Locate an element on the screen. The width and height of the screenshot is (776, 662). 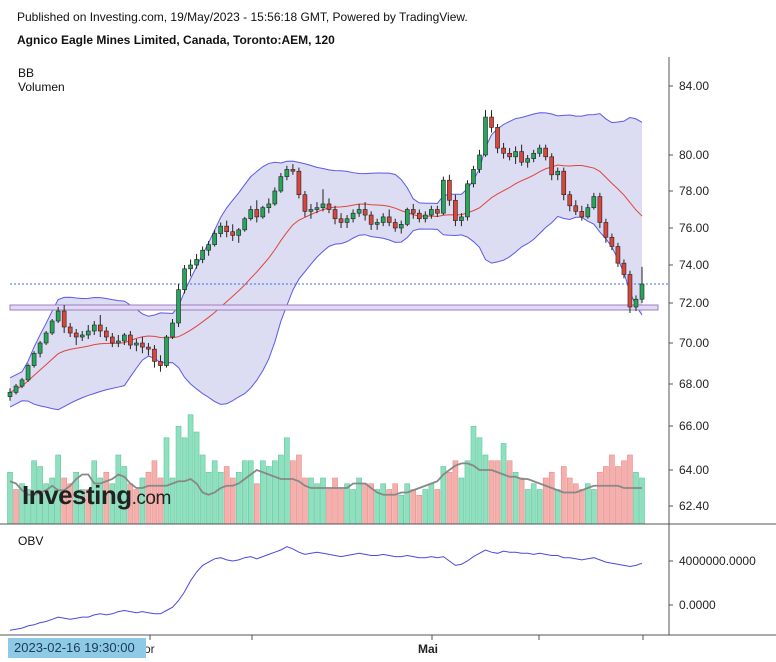
bb-indicator-label: BB is located at coordinates (26, 73).